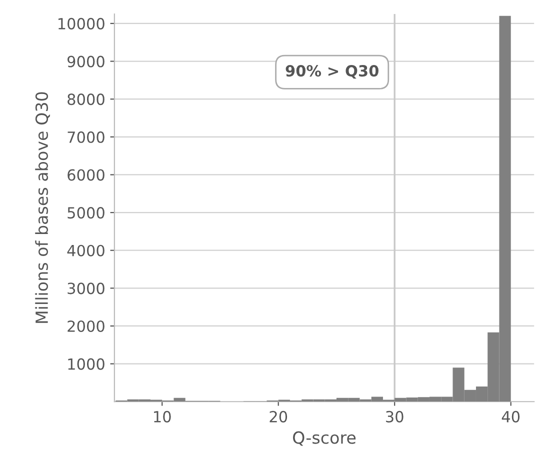 This screenshot has width=545, height=467. I want to click on x-tick-label: 30, so click(395, 416).